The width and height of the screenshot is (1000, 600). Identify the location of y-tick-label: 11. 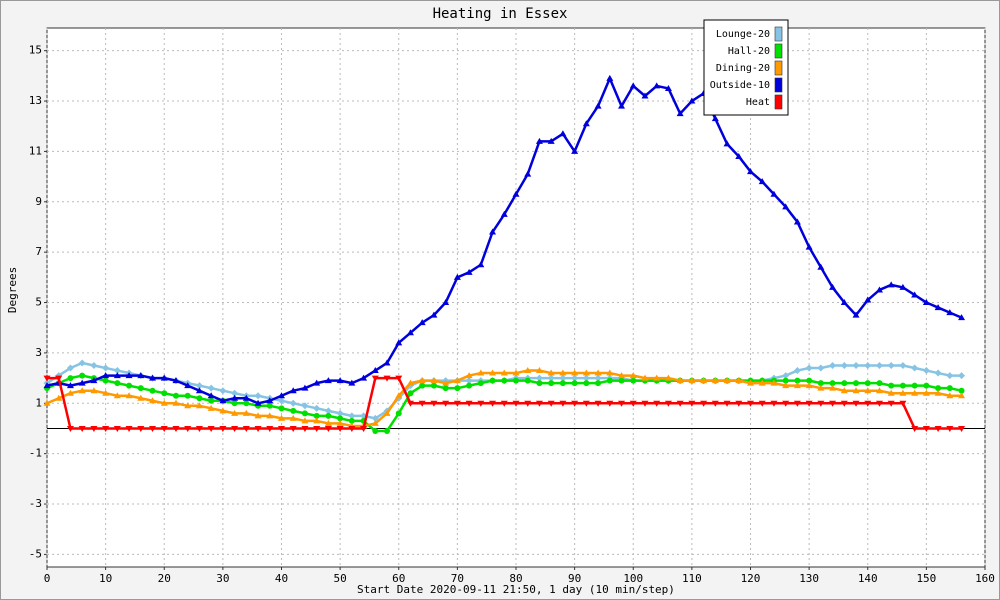
(35, 150).